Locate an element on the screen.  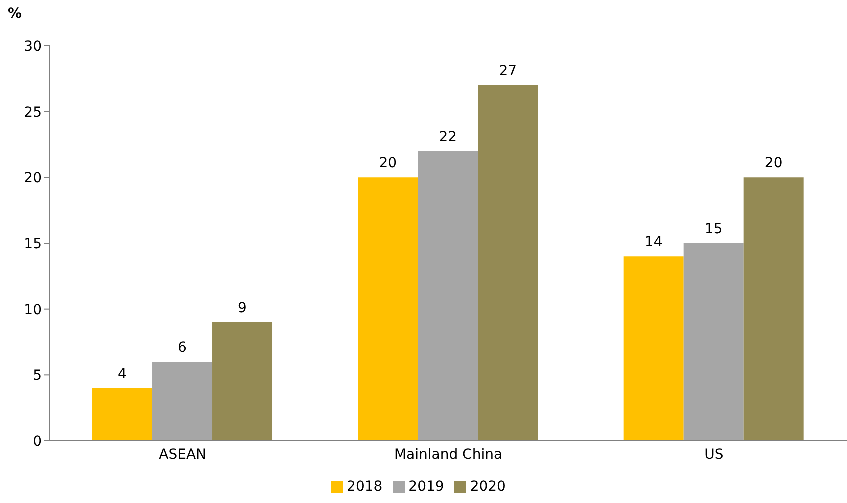
x-tick-label: Mainland China is located at coordinates (448, 454).